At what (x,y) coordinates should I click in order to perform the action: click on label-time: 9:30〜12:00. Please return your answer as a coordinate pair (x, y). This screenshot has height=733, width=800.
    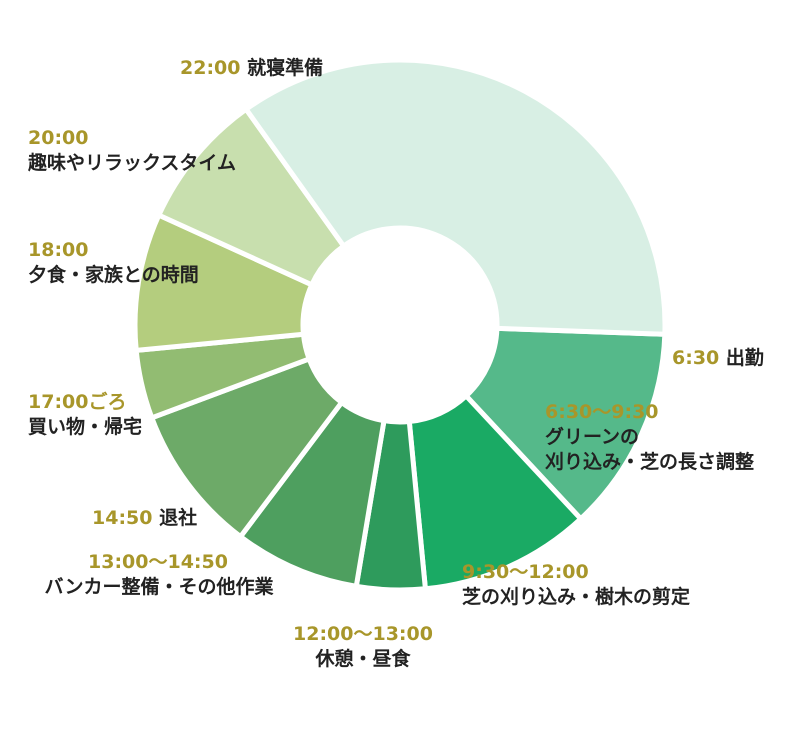
    Looking at the image, I should click on (525, 572).